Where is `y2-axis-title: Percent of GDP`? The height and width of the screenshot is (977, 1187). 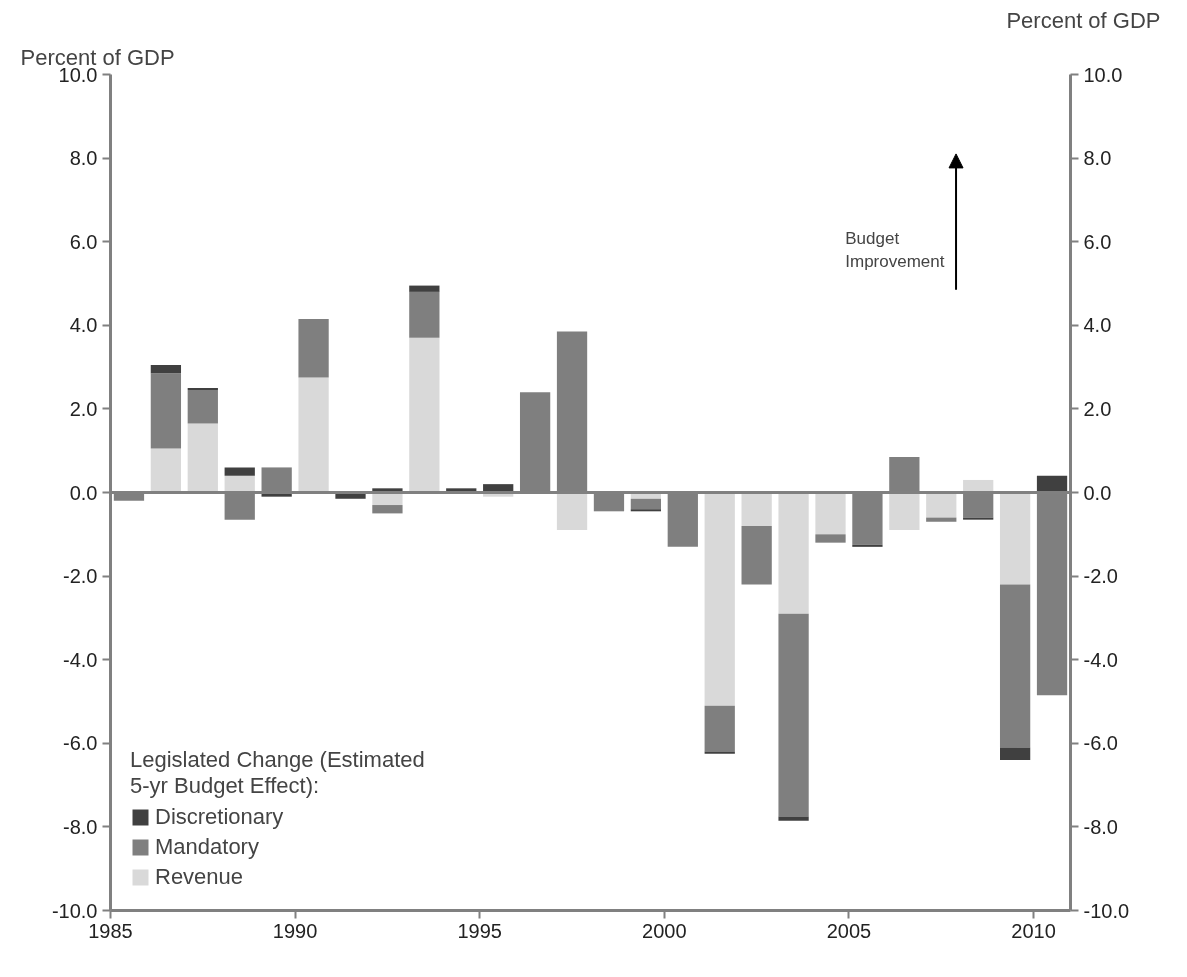
y2-axis-title: Percent of GDP is located at coordinates (1083, 20).